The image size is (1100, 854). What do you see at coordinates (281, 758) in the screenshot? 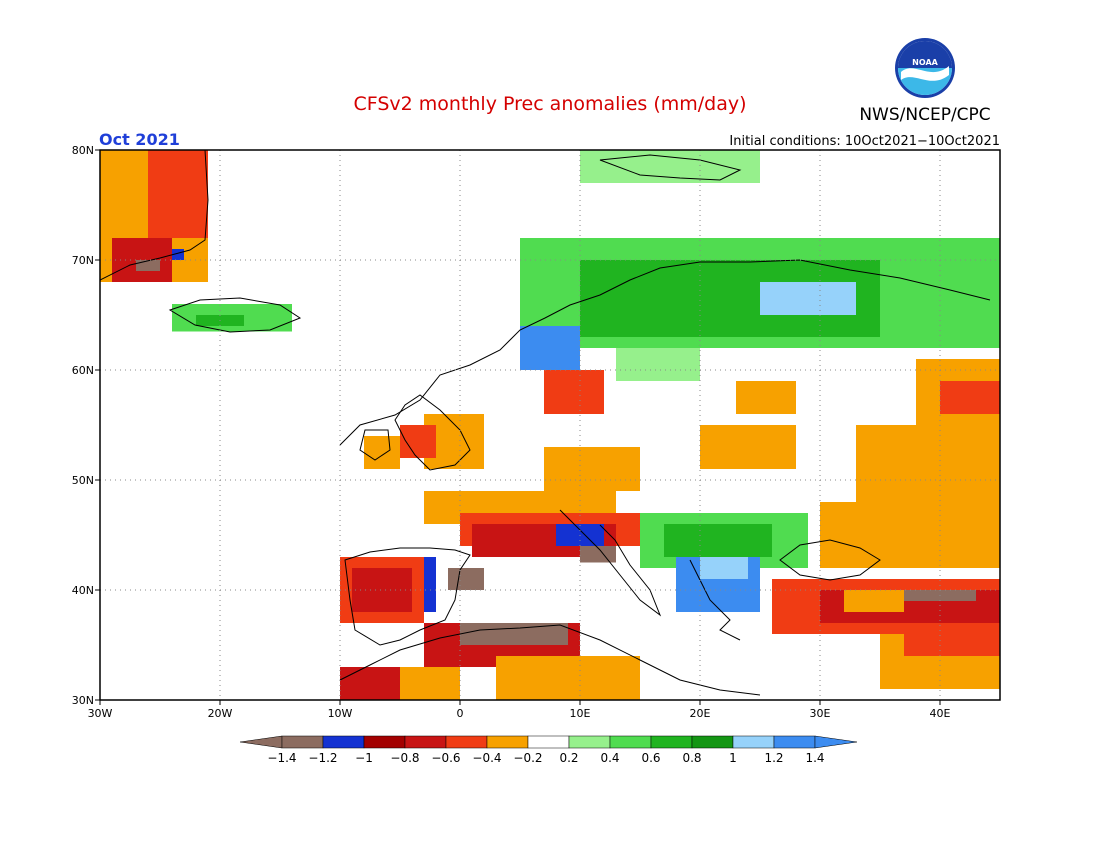
I see `colorbar-label: −1.4` at bounding box center [281, 758].